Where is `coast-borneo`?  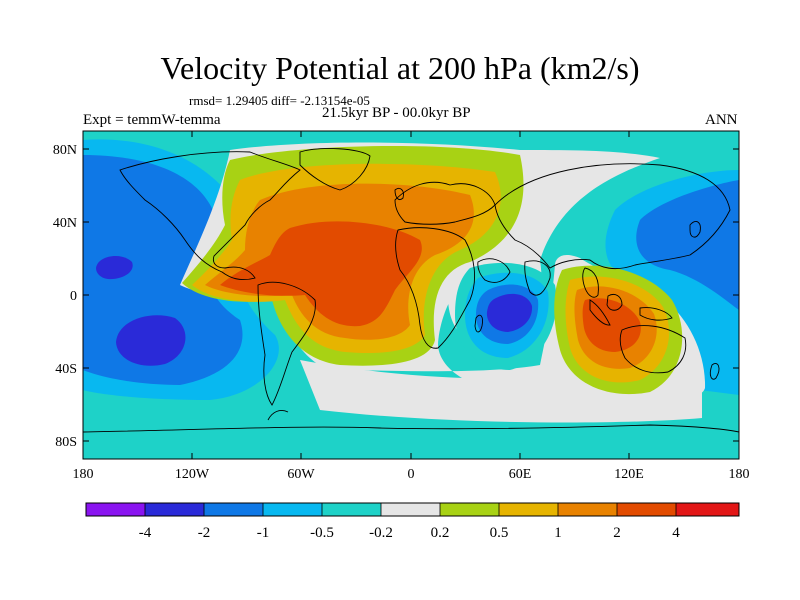 coast-borneo is located at coordinates (614, 302).